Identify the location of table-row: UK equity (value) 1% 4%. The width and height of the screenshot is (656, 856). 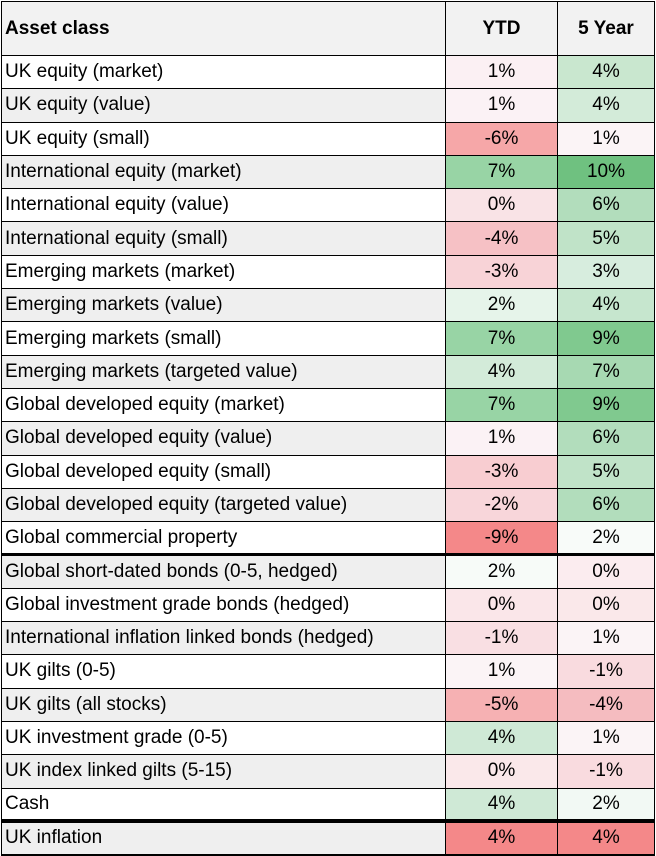
(328, 105).